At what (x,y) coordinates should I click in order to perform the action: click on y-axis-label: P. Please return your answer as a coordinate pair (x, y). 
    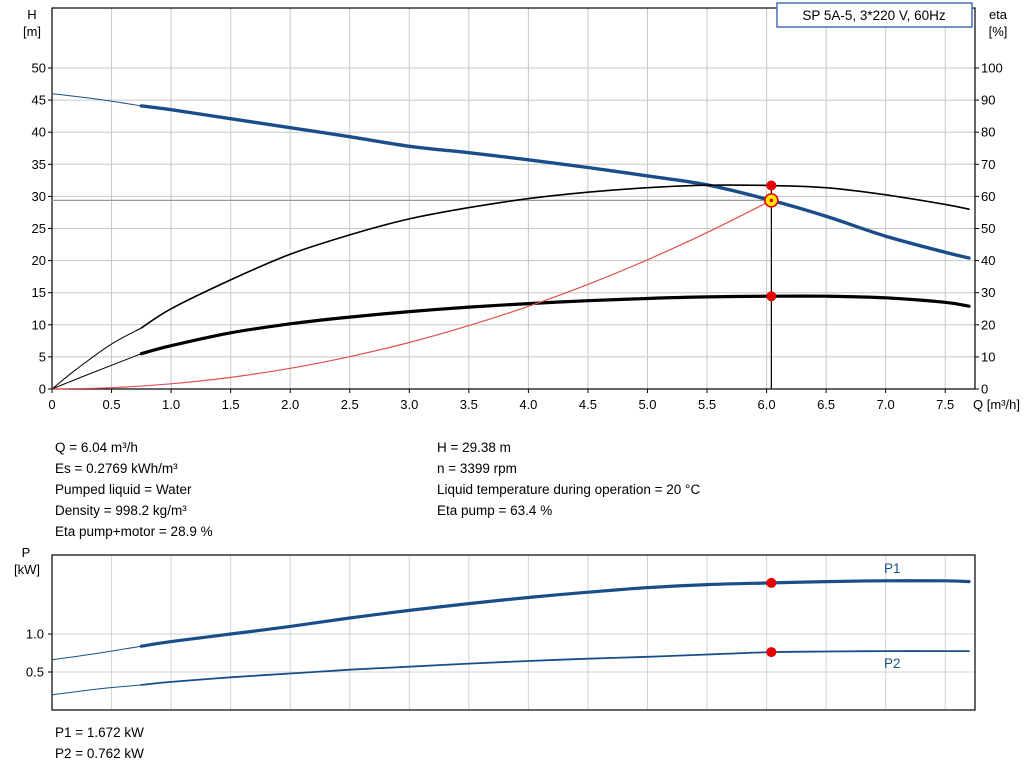
    Looking at the image, I should click on (26, 552).